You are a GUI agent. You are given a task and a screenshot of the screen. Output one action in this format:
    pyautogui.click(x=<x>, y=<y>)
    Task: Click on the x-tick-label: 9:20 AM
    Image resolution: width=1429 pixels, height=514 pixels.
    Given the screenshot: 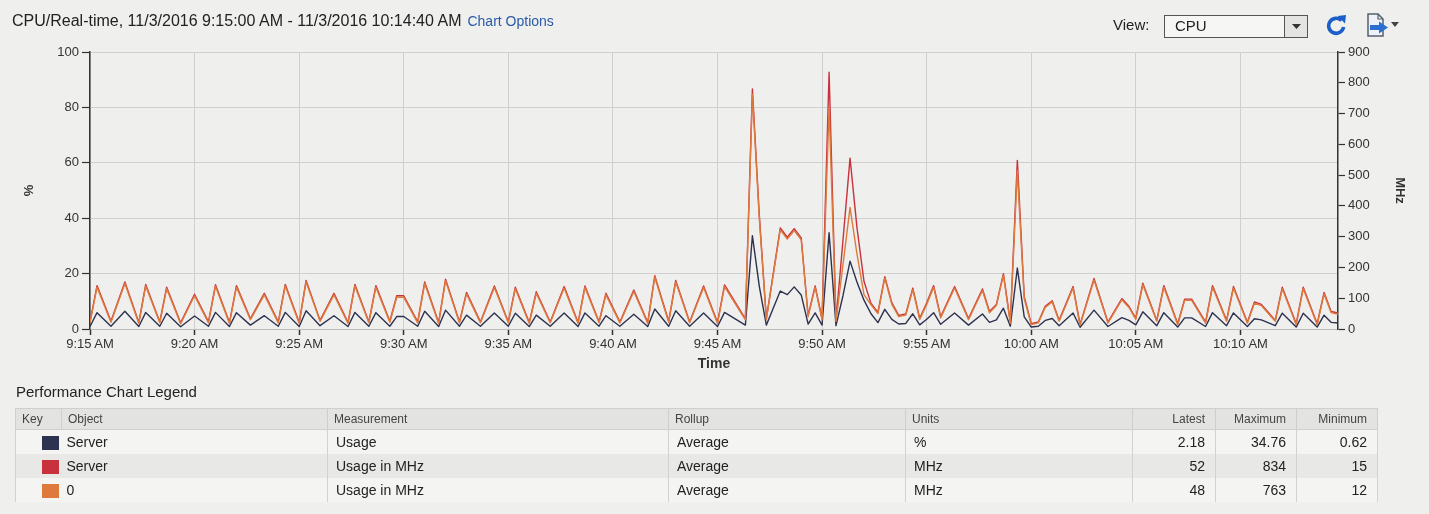 What is the action you would take?
    pyautogui.click(x=194, y=344)
    